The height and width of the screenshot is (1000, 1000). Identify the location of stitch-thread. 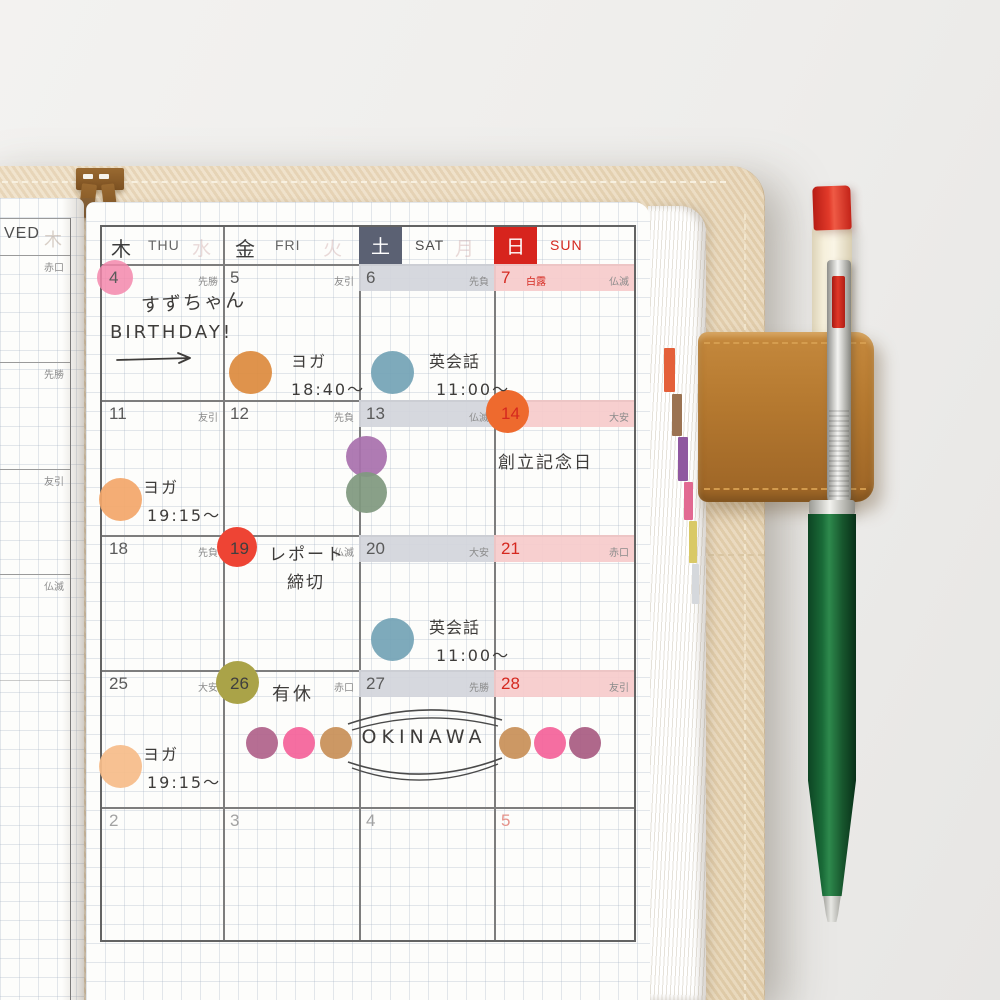
(88, 176).